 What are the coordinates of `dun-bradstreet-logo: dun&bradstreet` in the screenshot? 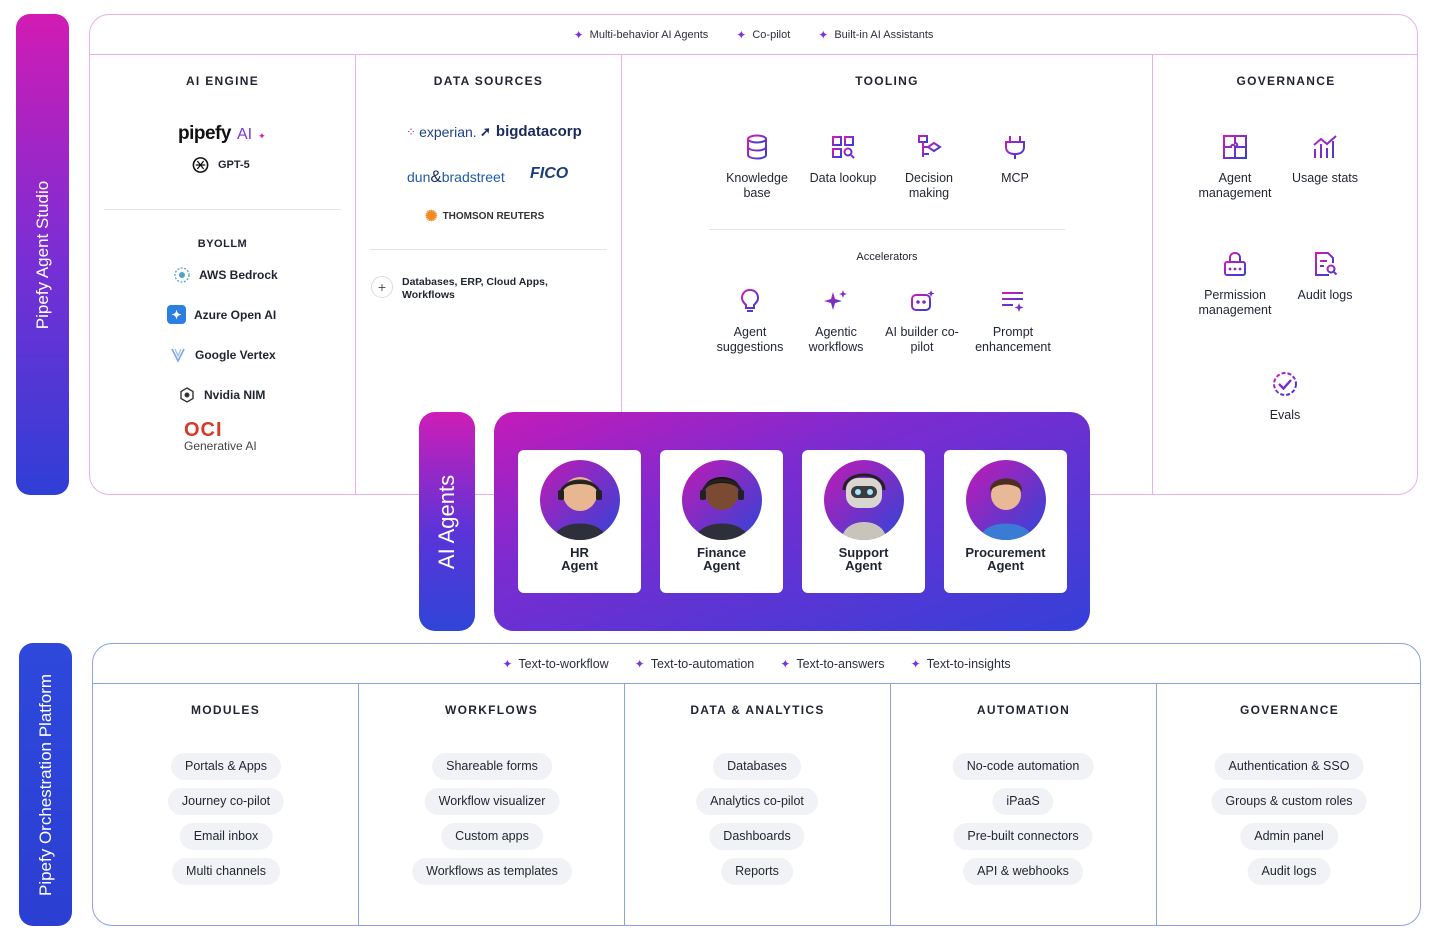 It's located at (456, 176).